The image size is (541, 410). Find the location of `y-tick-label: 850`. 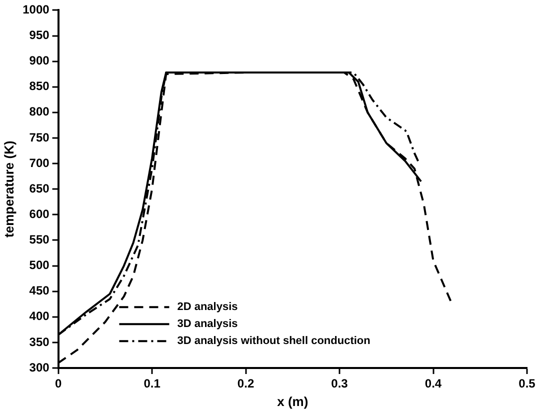

y-tick-label: 850 is located at coordinates (39, 86).